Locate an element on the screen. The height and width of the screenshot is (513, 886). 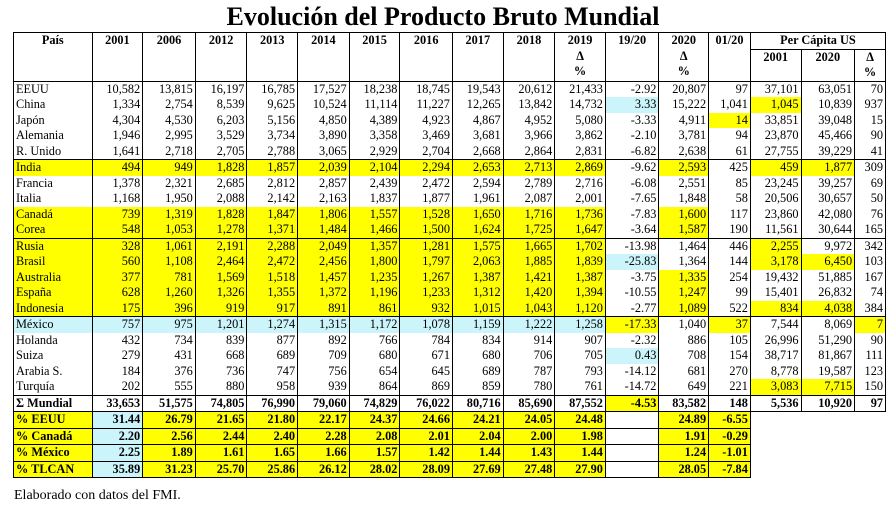
table-cell: 377 is located at coordinates (117, 277).